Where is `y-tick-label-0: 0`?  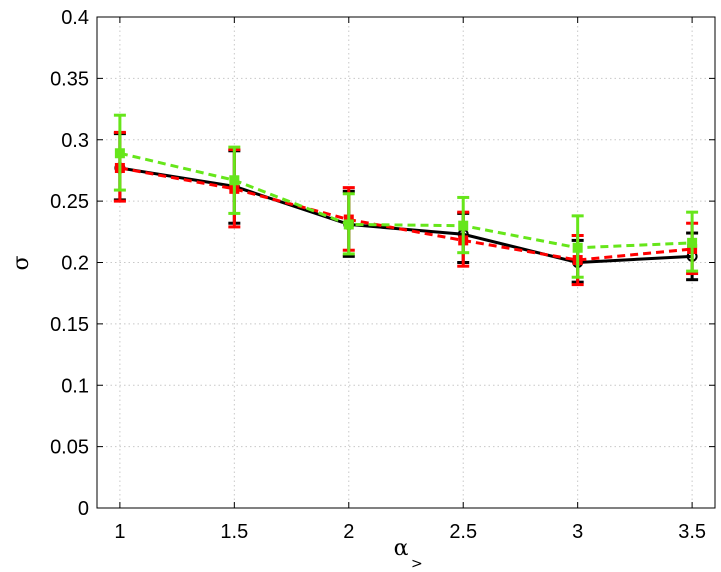
y-tick-label-0: 0 is located at coordinates (83, 509).